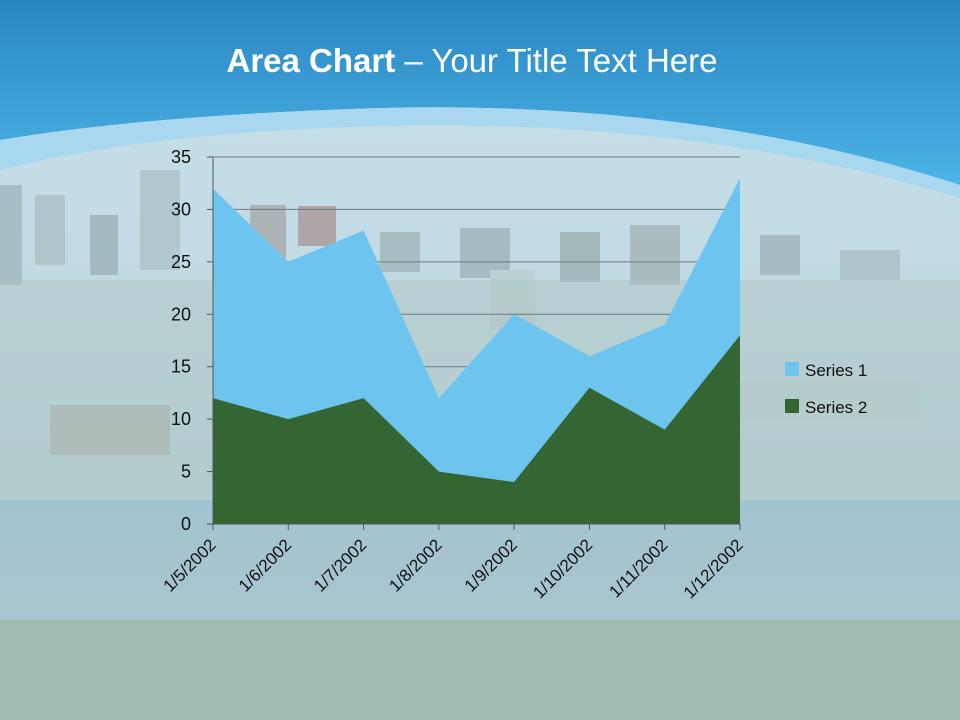  What do you see at coordinates (713, 568) in the screenshot?
I see `x-tick-label: 1/12/2002` at bounding box center [713, 568].